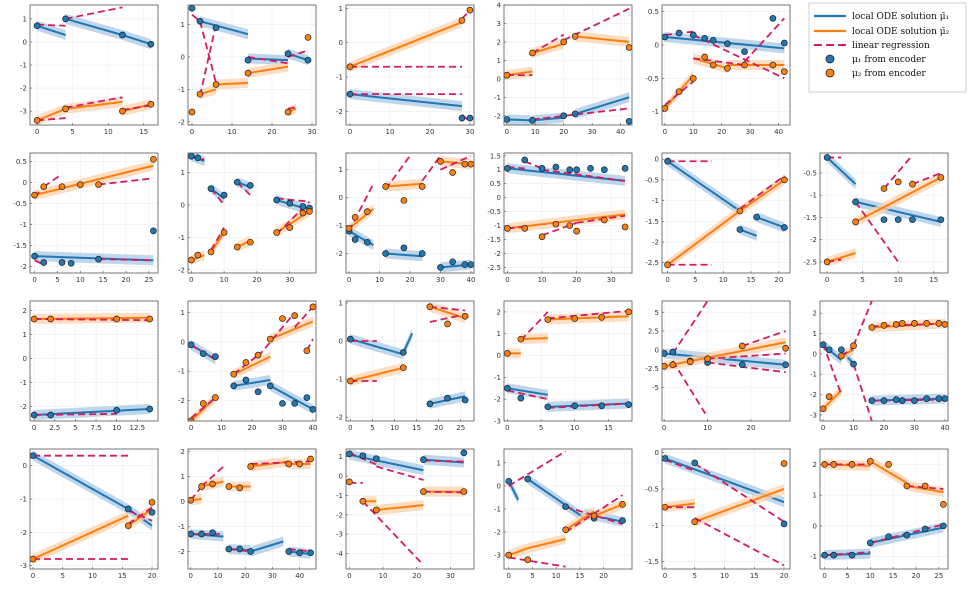 The image size is (969, 593). I want to click on x-tick-label: 20, so click(272, 132).